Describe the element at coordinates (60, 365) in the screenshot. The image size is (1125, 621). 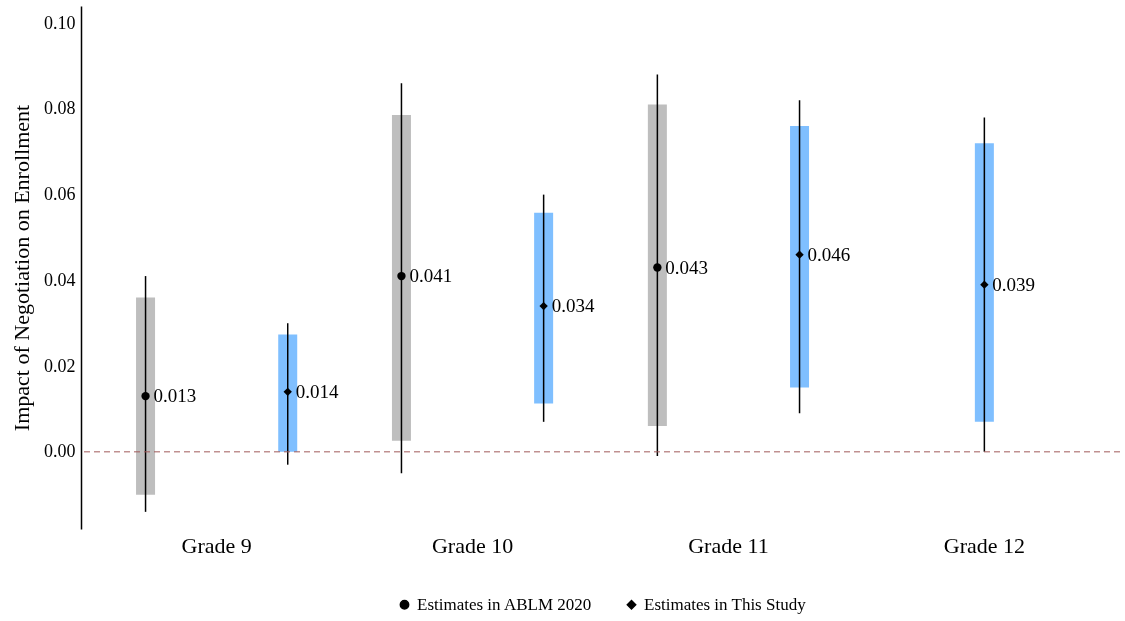
I see `y-tick-label: 0.02` at that location.